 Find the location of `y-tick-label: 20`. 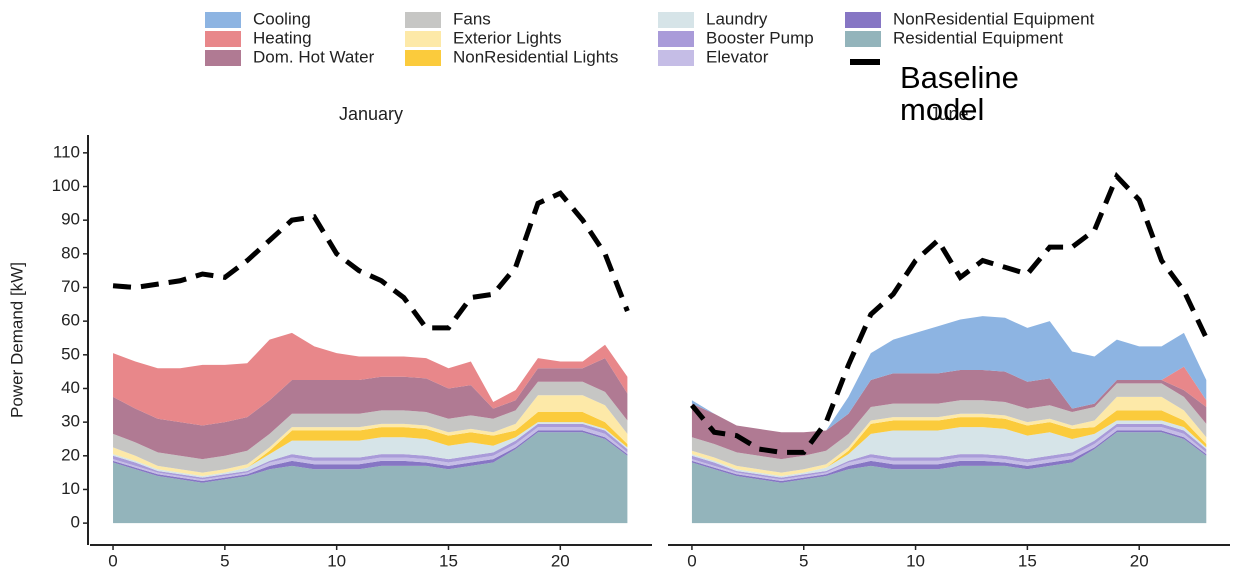

y-tick-label: 20 is located at coordinates (70, 454).